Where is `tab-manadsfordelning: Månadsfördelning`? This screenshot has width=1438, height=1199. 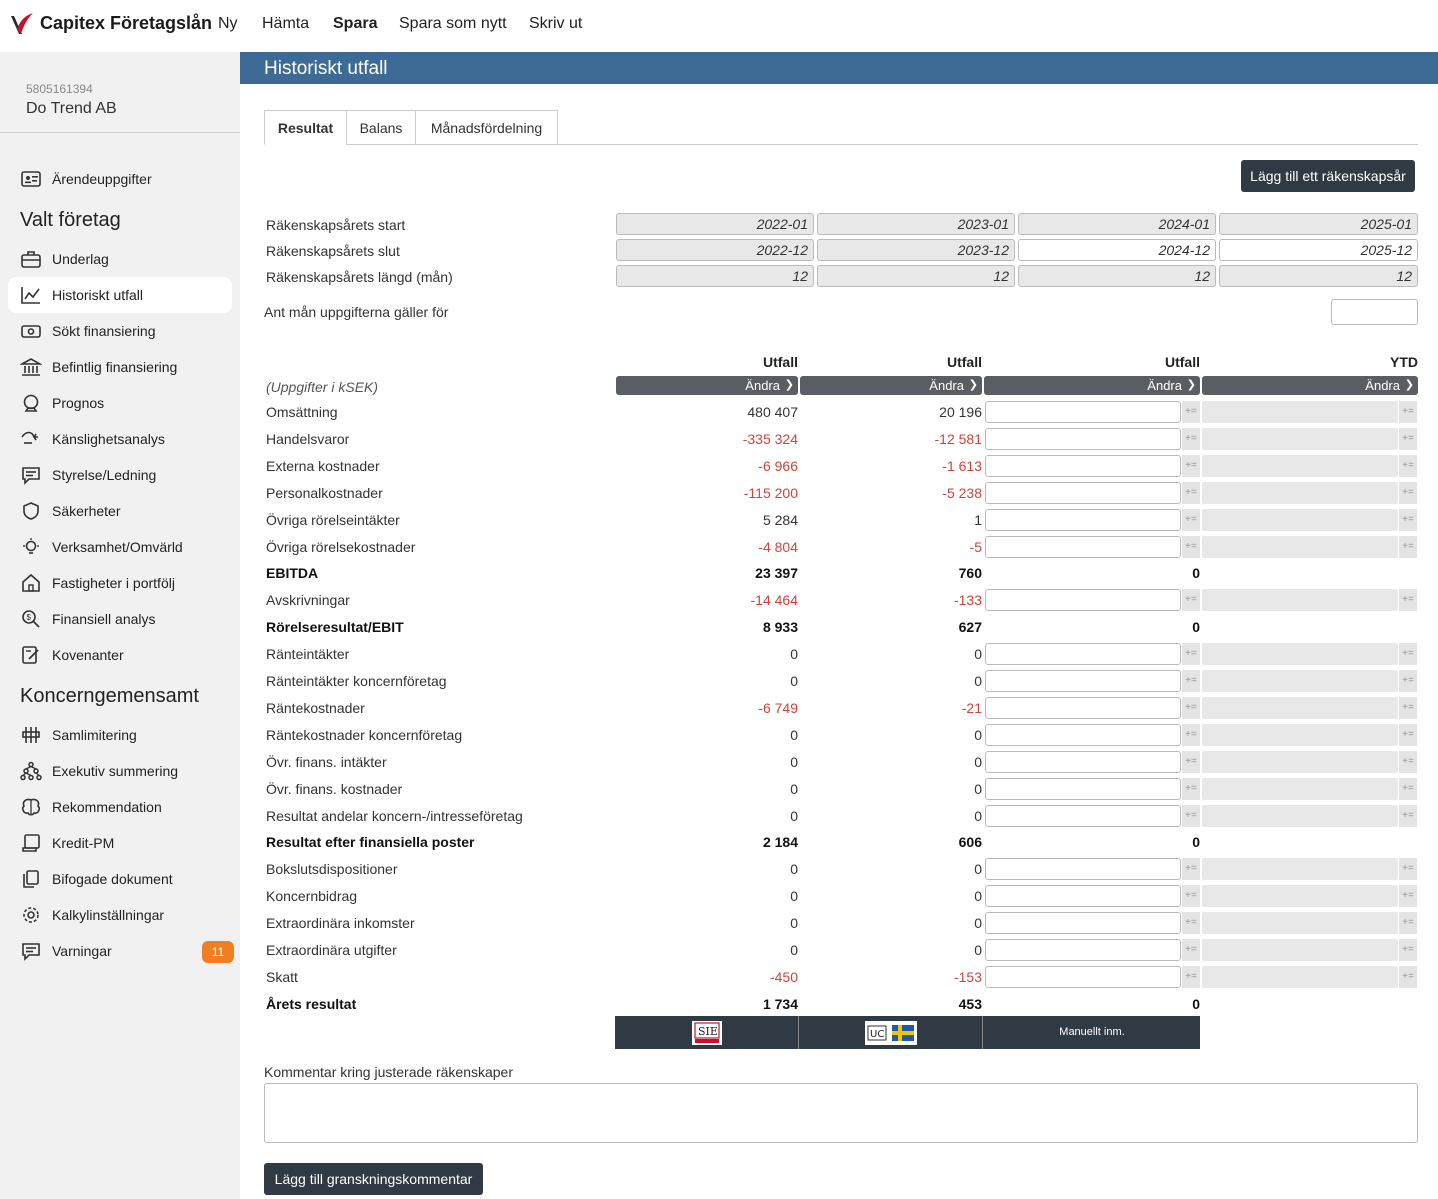 tab-manadsfordelning: Månadsfördelning is located at coordinates (486, 127).